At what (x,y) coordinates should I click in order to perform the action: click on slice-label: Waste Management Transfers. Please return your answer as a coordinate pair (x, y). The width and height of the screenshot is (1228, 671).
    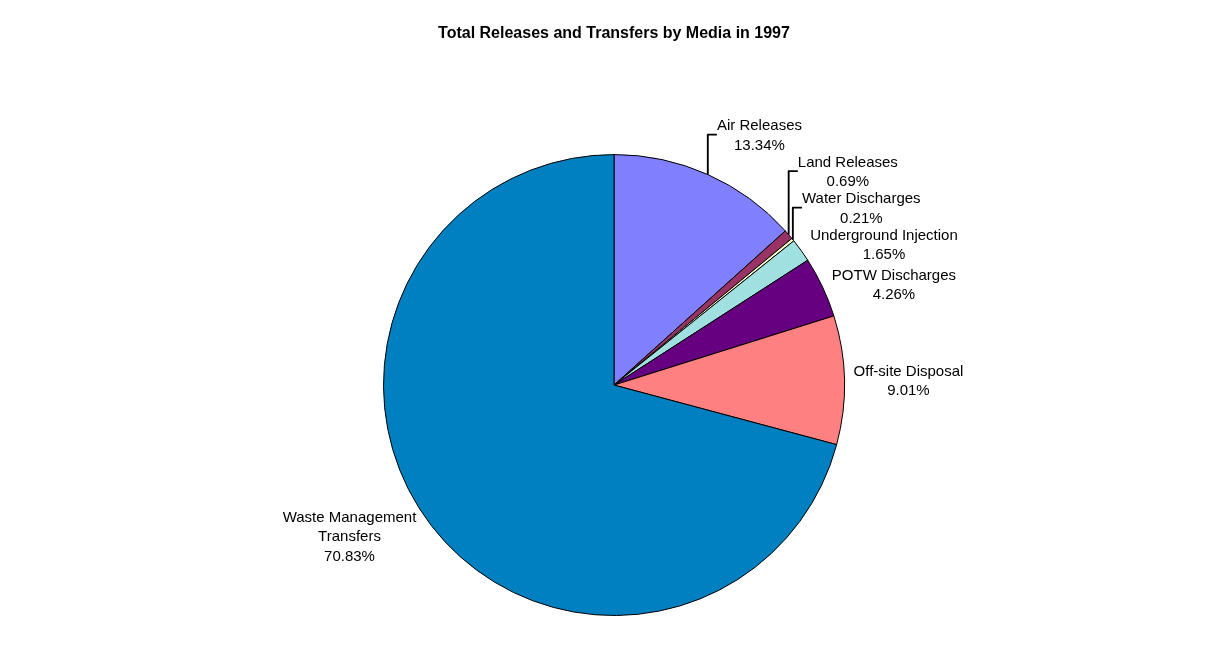
    Looking at the image, I should click on (350, 526).